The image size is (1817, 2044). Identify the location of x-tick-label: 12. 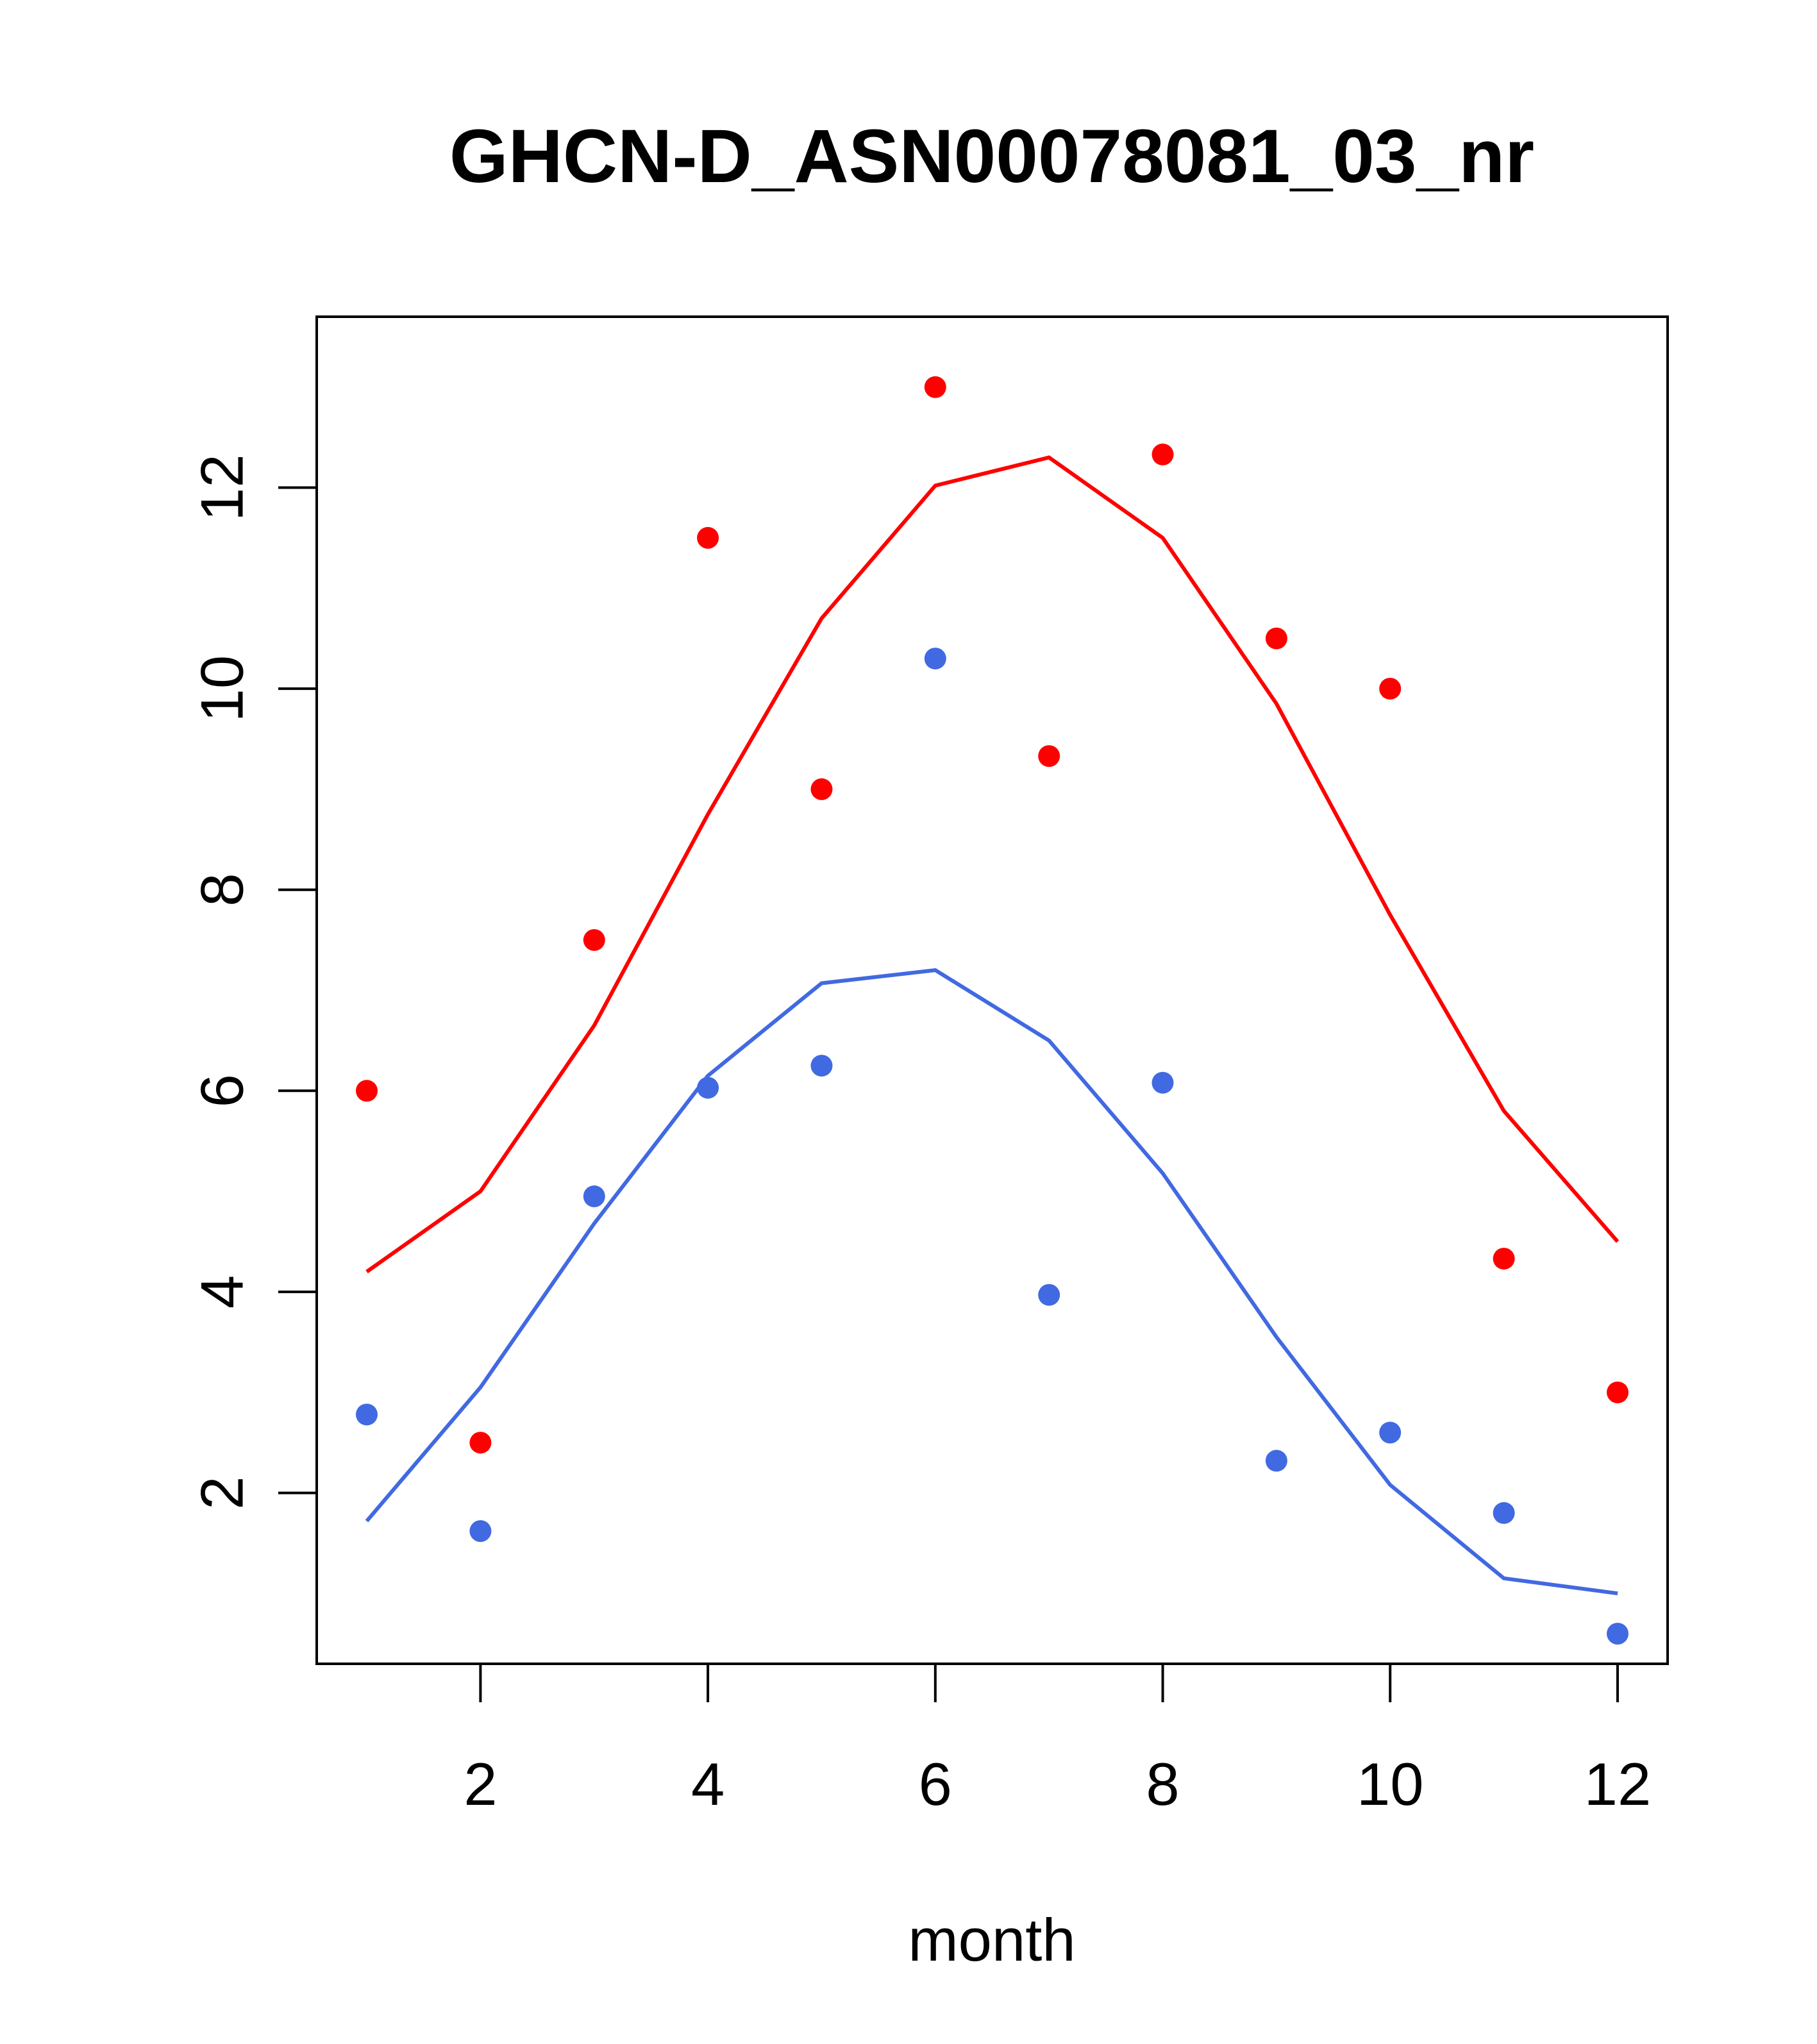
(1618, 1784).